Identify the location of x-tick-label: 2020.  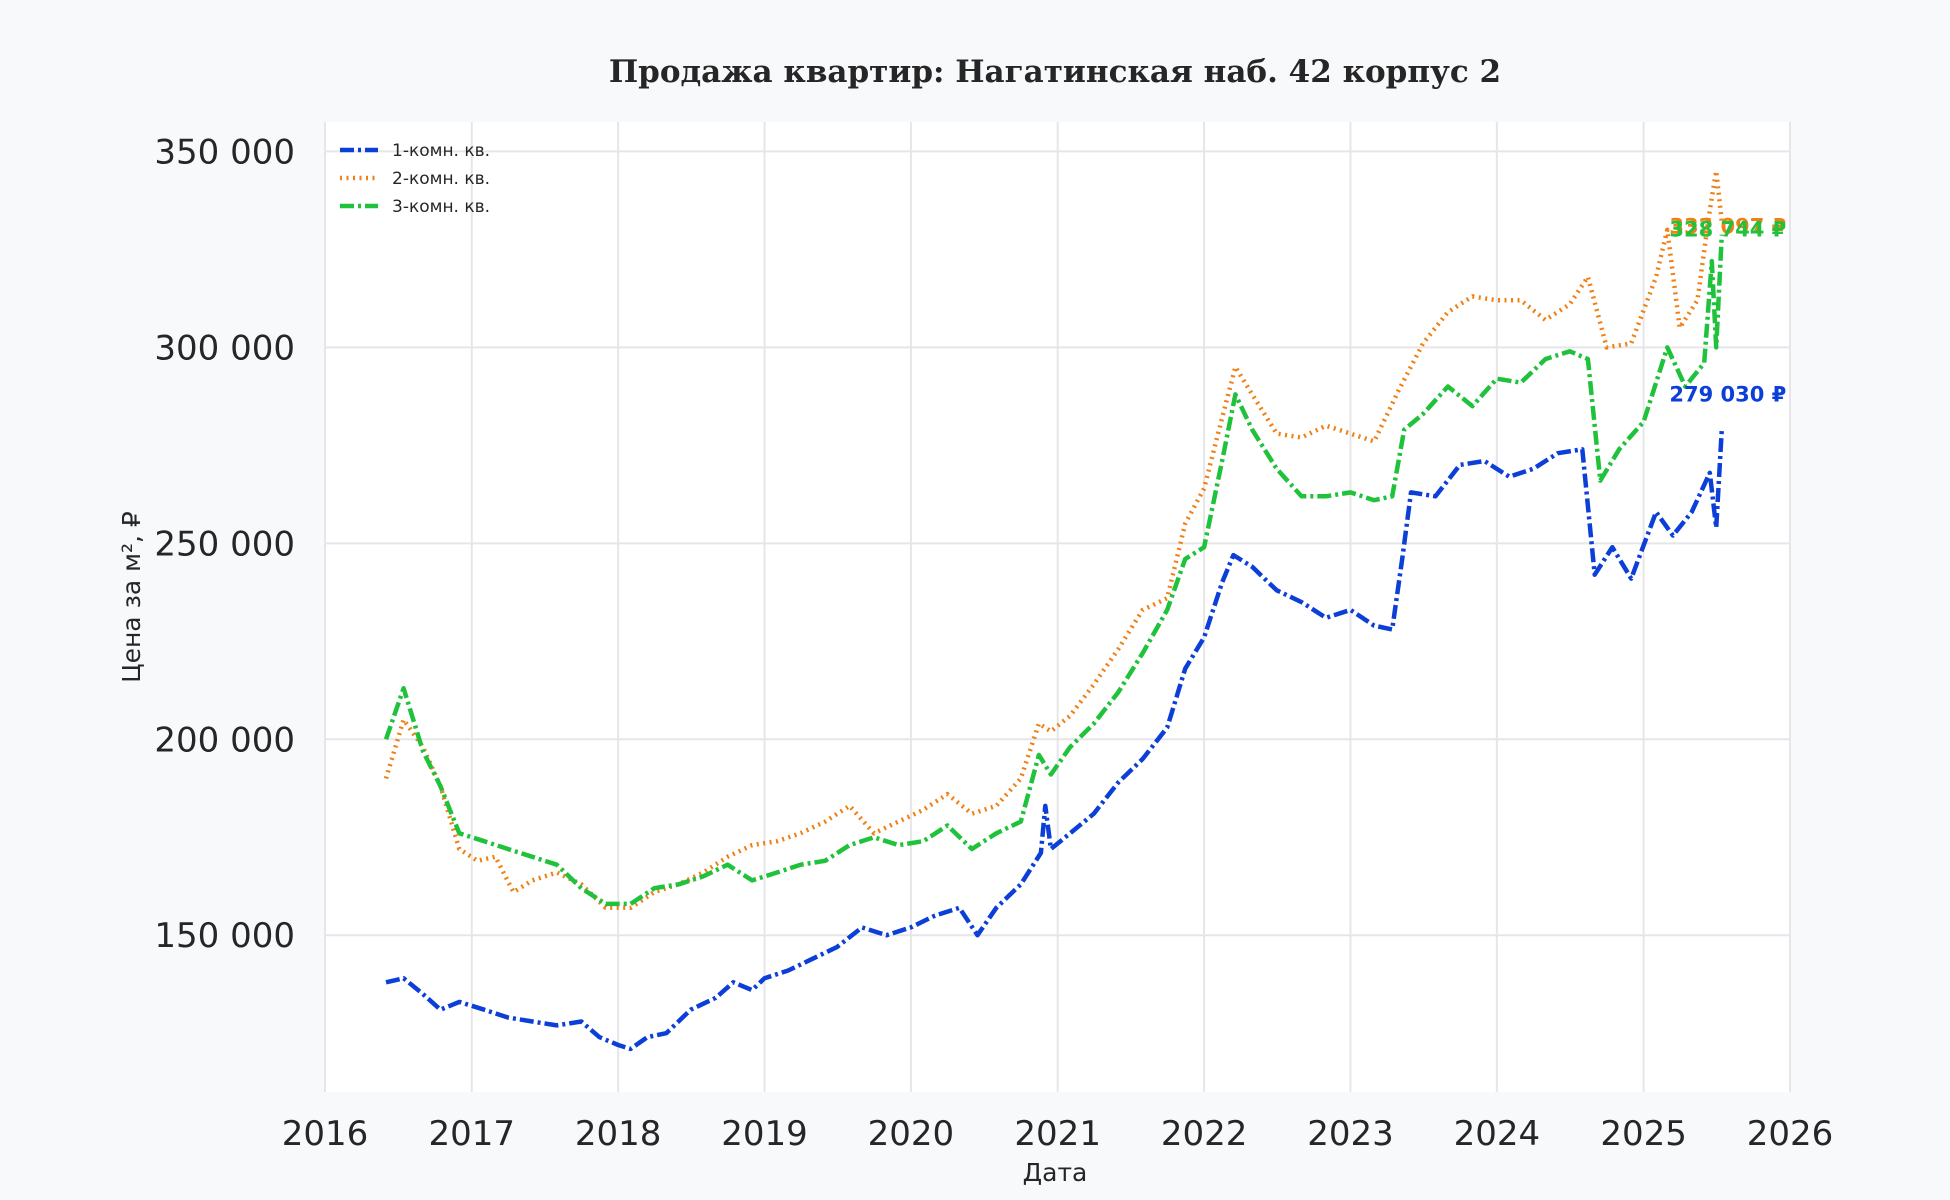
(911, 1134).